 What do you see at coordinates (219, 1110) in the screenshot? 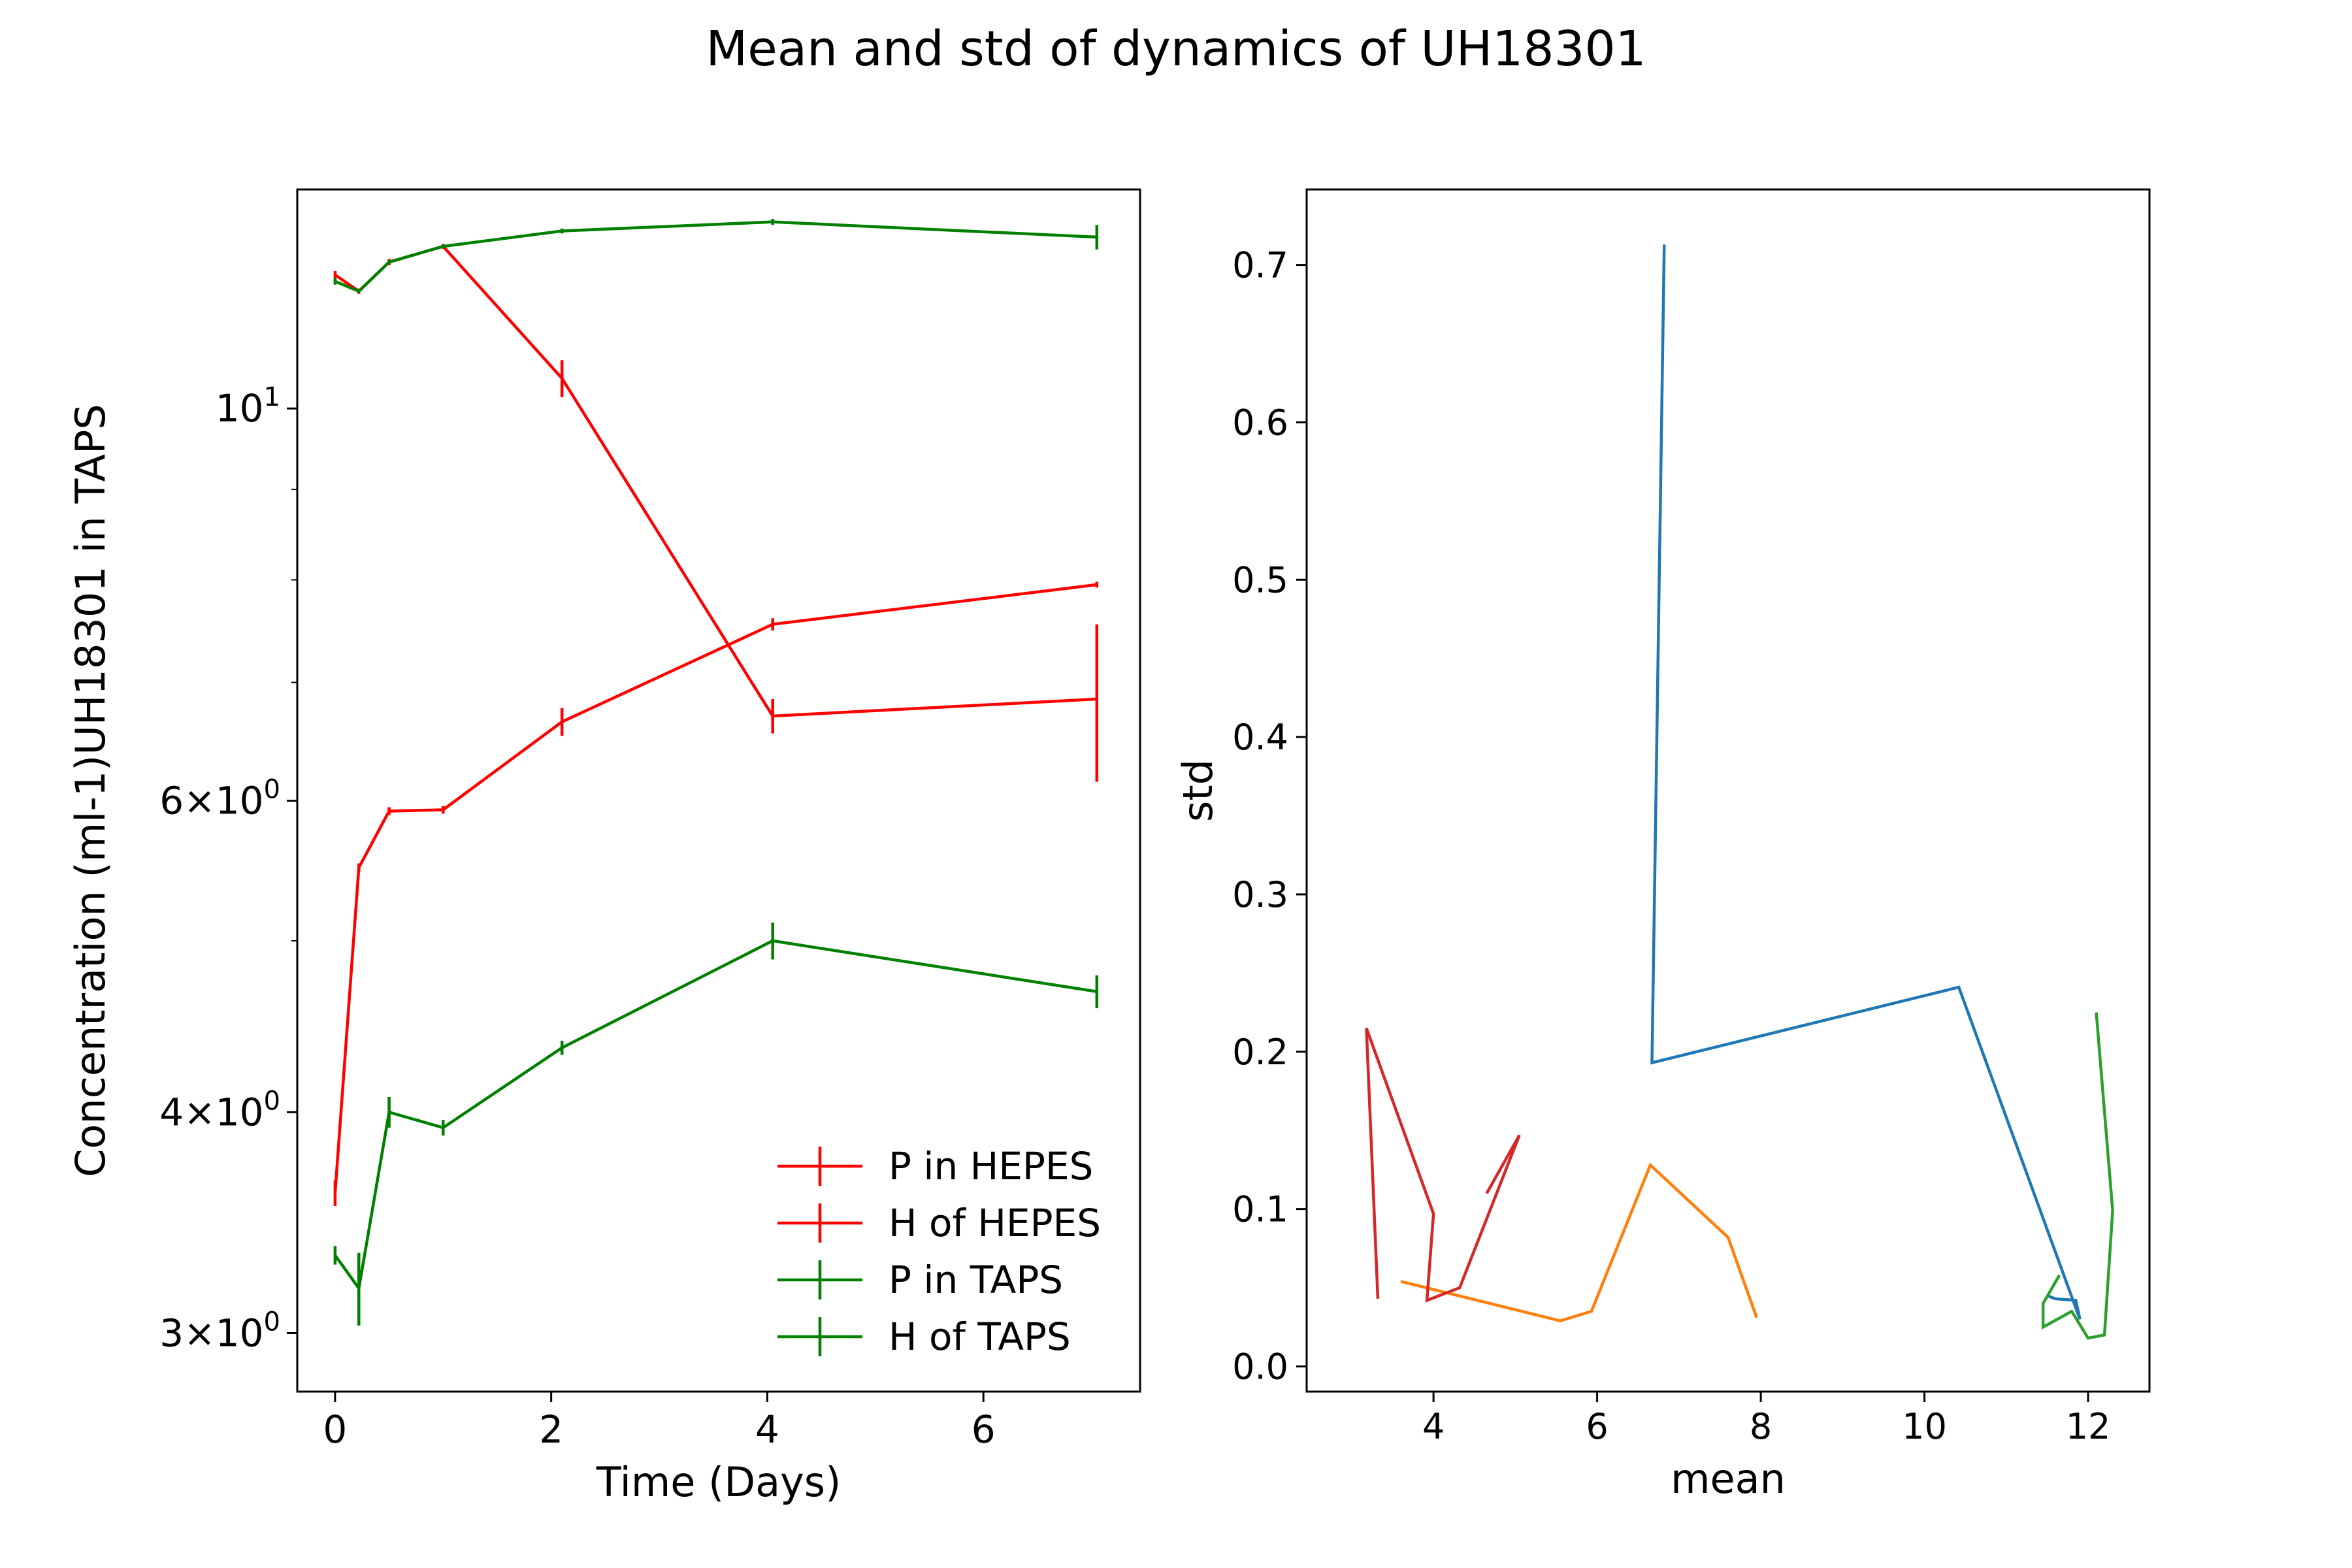
I see `y-tick-label: 4×100` at bounding box center [219, 1110].